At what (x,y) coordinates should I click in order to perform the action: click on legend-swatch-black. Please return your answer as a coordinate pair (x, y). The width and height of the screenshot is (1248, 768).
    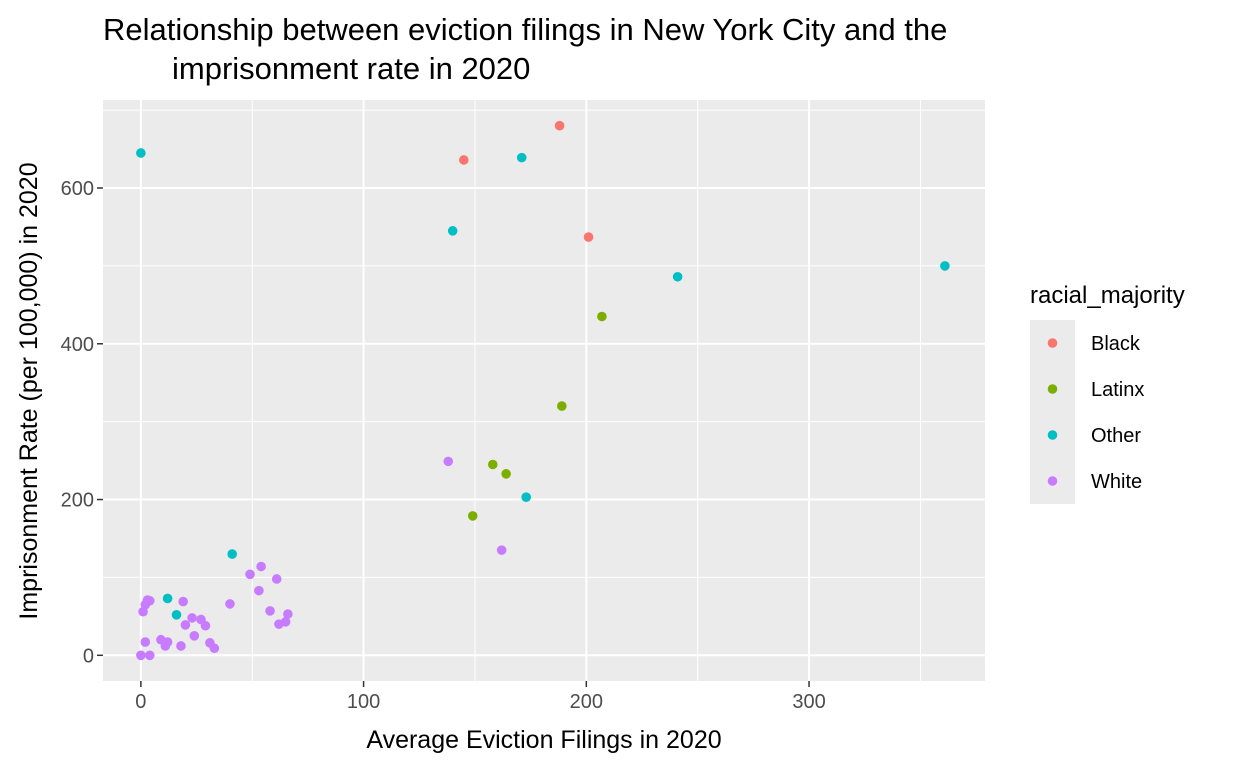
    Looking at the image, I should click on (1052, 343).